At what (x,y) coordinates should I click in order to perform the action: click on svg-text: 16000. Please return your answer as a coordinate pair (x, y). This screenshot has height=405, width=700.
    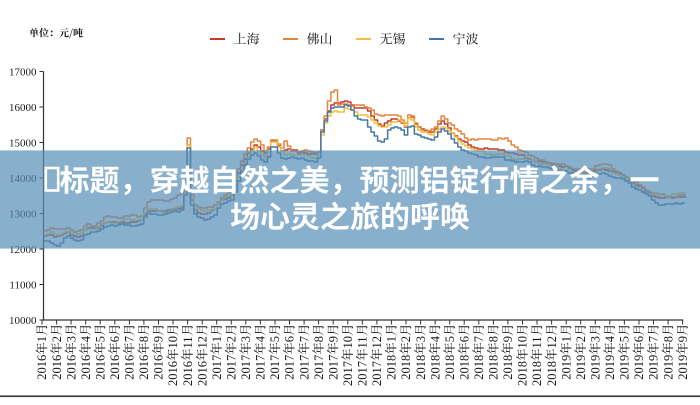
    Looking at the image, I should click on (23, 108).